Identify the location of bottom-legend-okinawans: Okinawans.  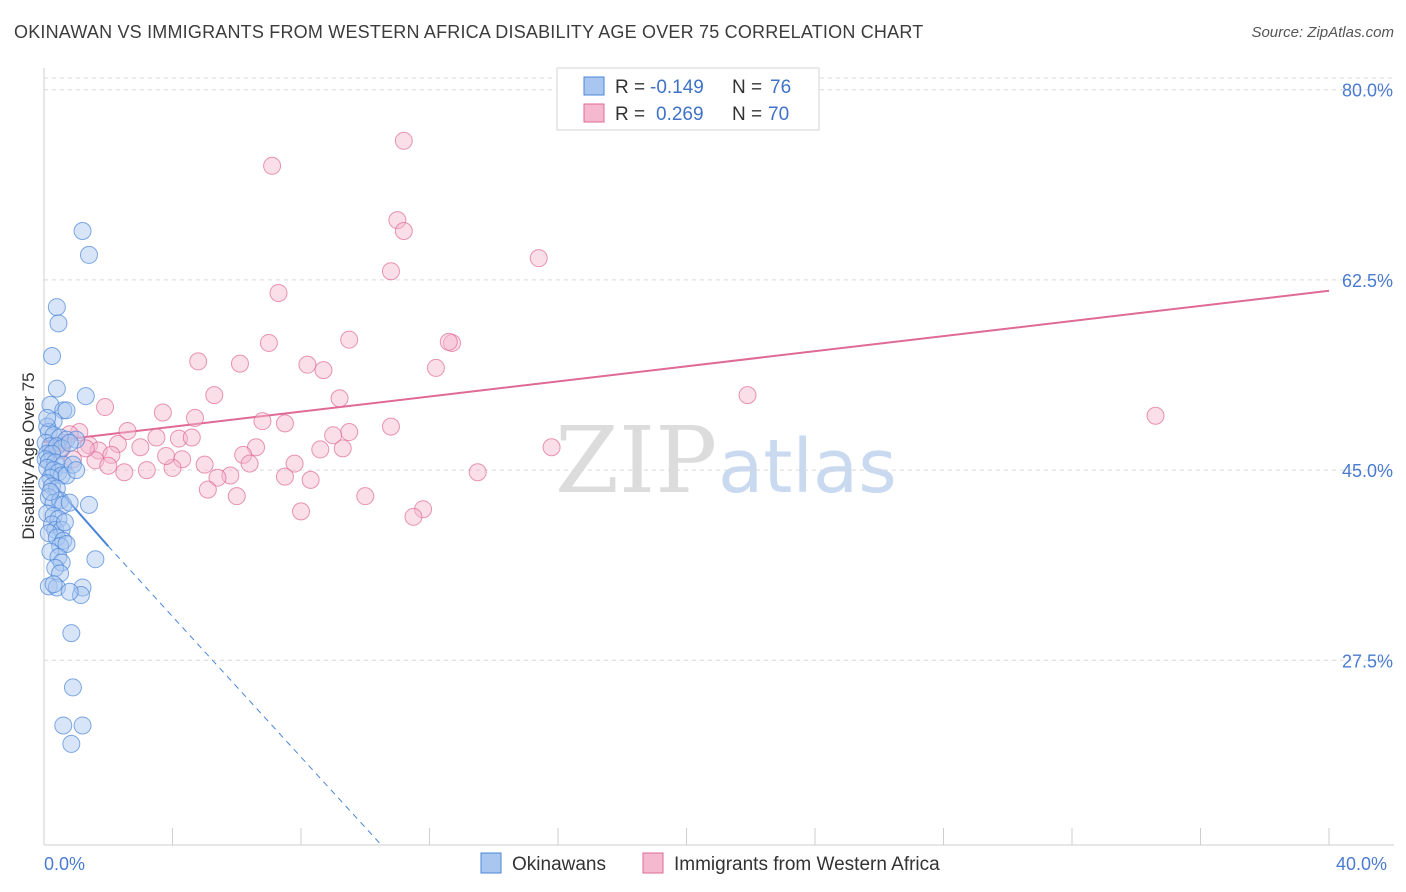
(559, 864).